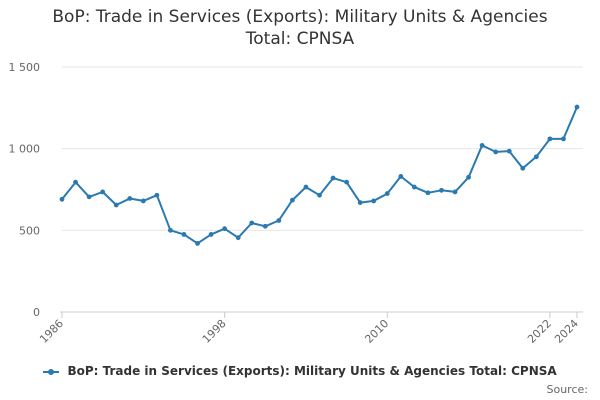 Image resolution: width=600 pixels, height=400 pixels. Describe the element at coordinates (214, 331) in the screenshot. I see `x-tick-label: 1998` at that location.